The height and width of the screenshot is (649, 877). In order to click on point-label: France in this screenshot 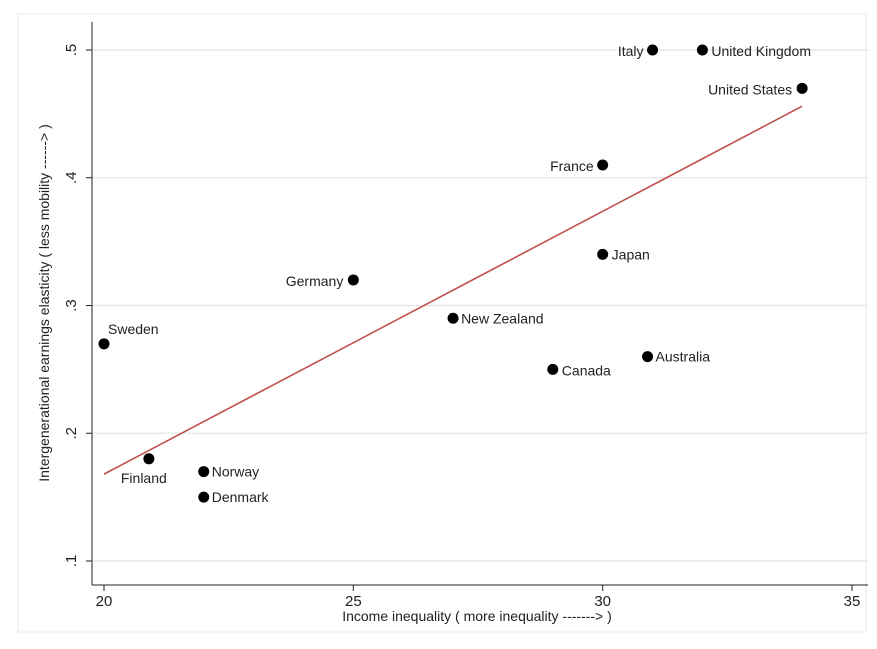, I will do `click(572, 166)`.